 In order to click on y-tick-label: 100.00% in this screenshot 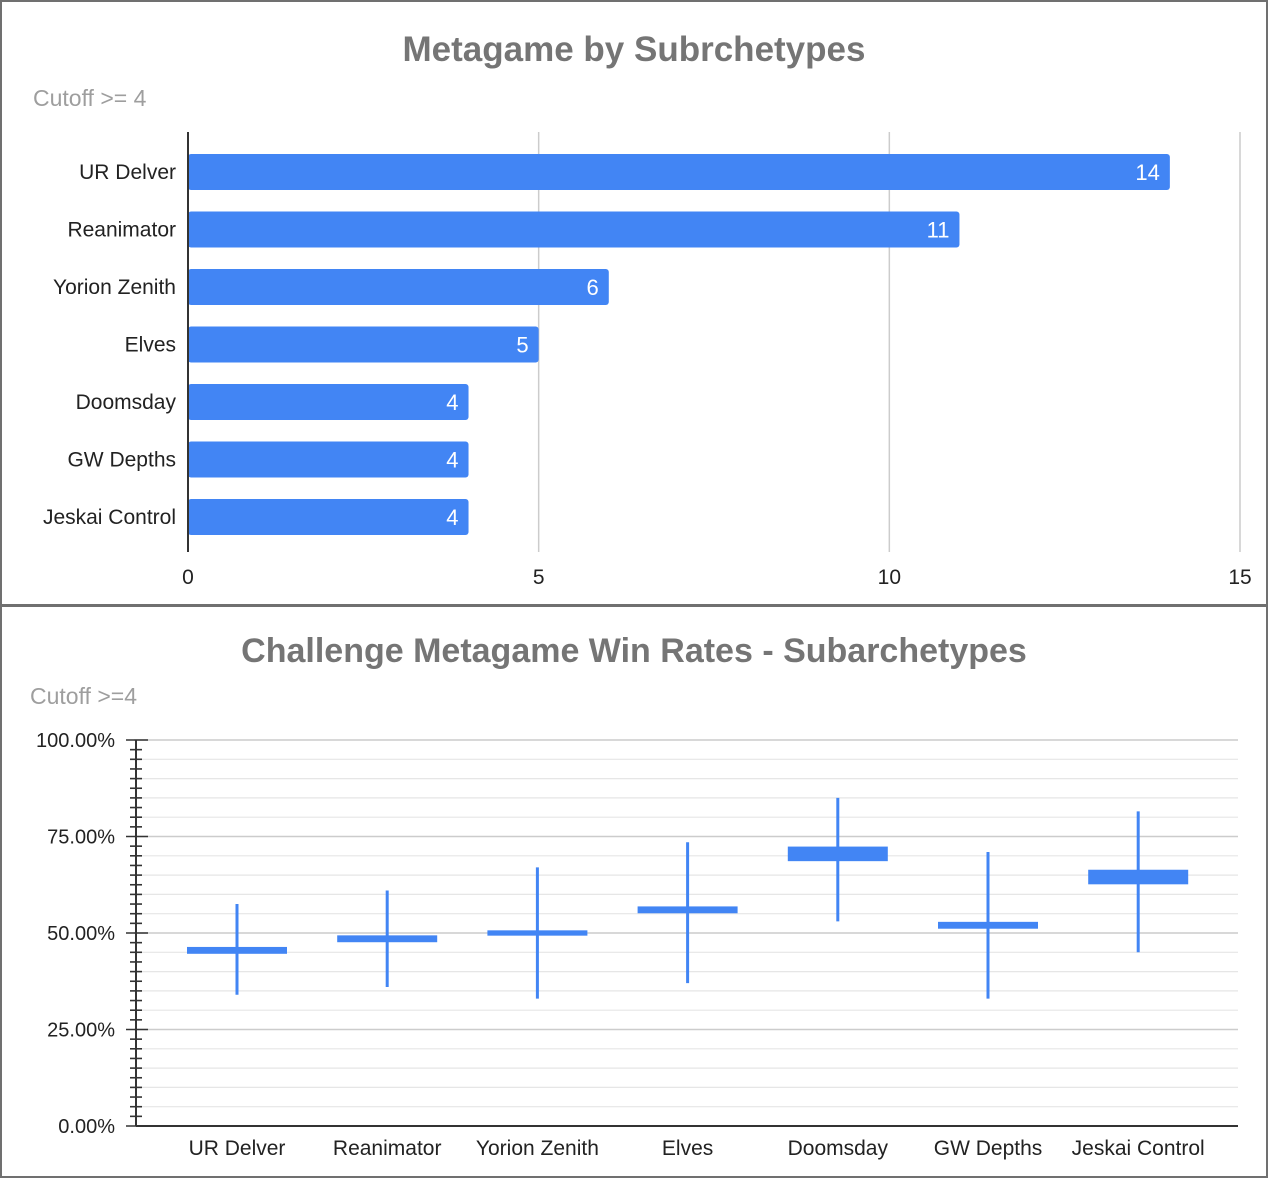, I will do `click(75, 741)`.